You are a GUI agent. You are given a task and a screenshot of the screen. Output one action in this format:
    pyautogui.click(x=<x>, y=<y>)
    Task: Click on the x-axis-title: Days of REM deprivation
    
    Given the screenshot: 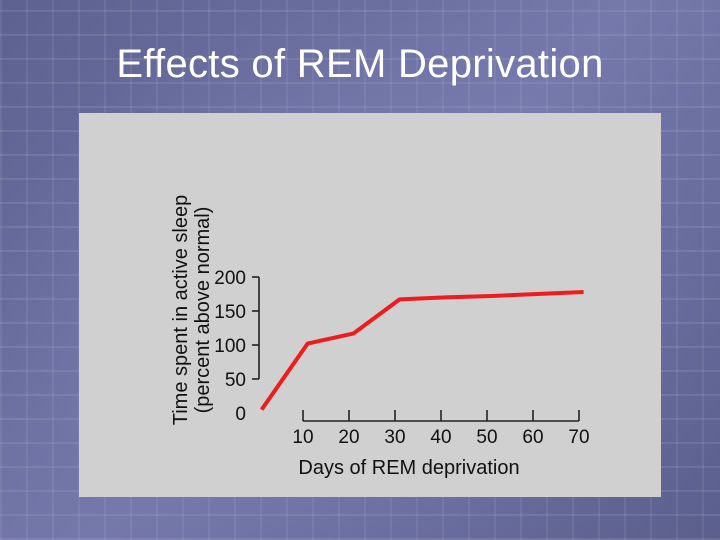 What is the action you would take?
    pyautogui.click(x=408, y=468)
    